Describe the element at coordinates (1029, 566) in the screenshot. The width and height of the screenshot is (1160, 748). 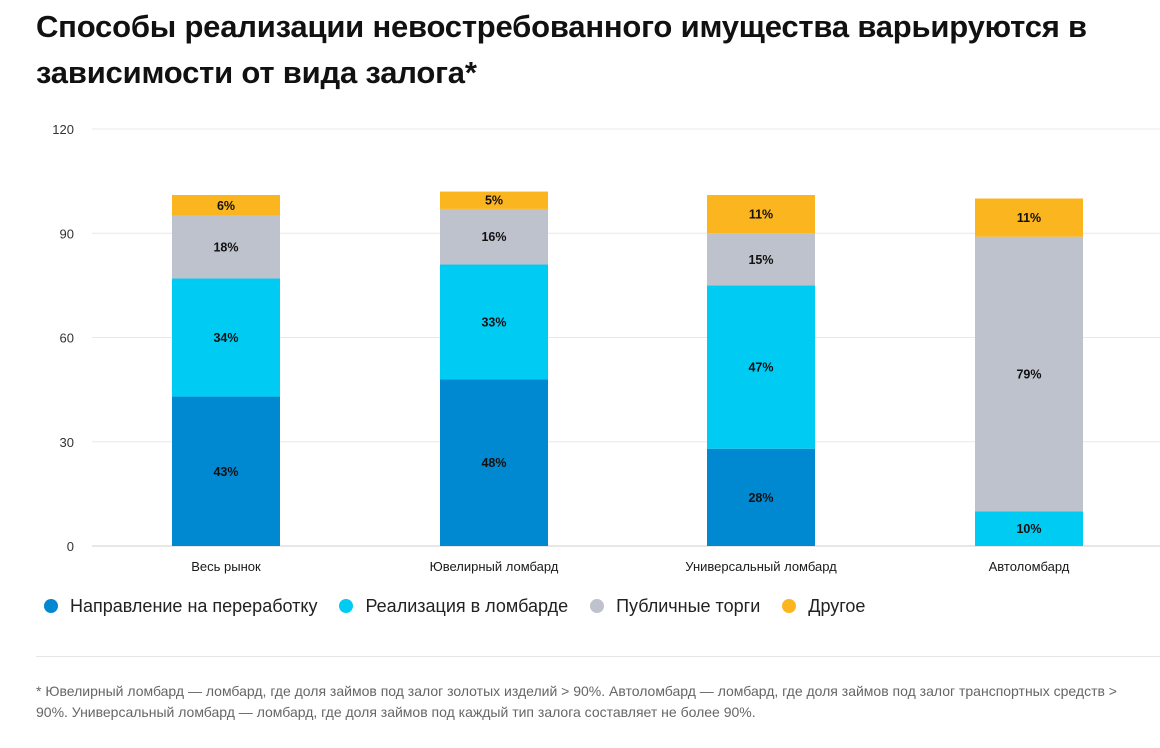
I see `x-tick-label: Автоломбард` at that location.